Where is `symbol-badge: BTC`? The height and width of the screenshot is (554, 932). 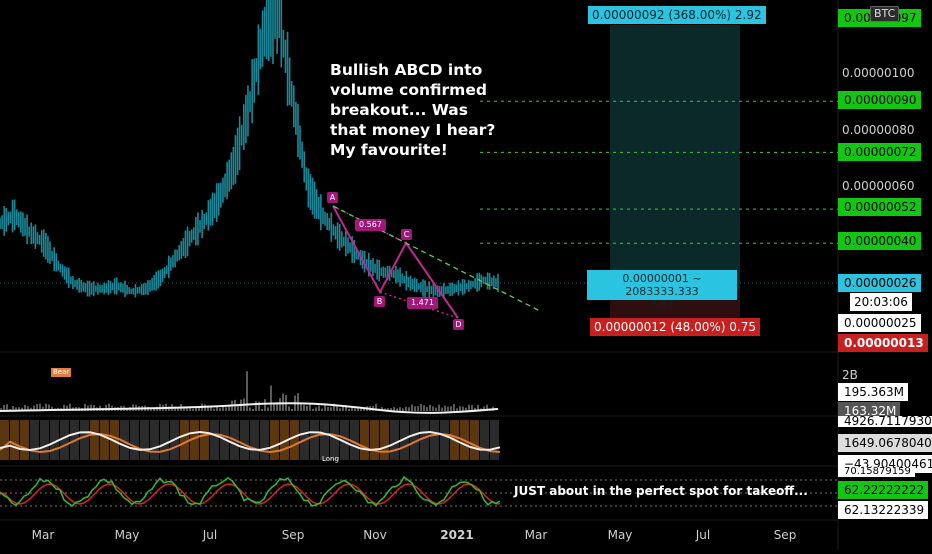 symbol-badge: BTC is located at coordinates (885, 14).